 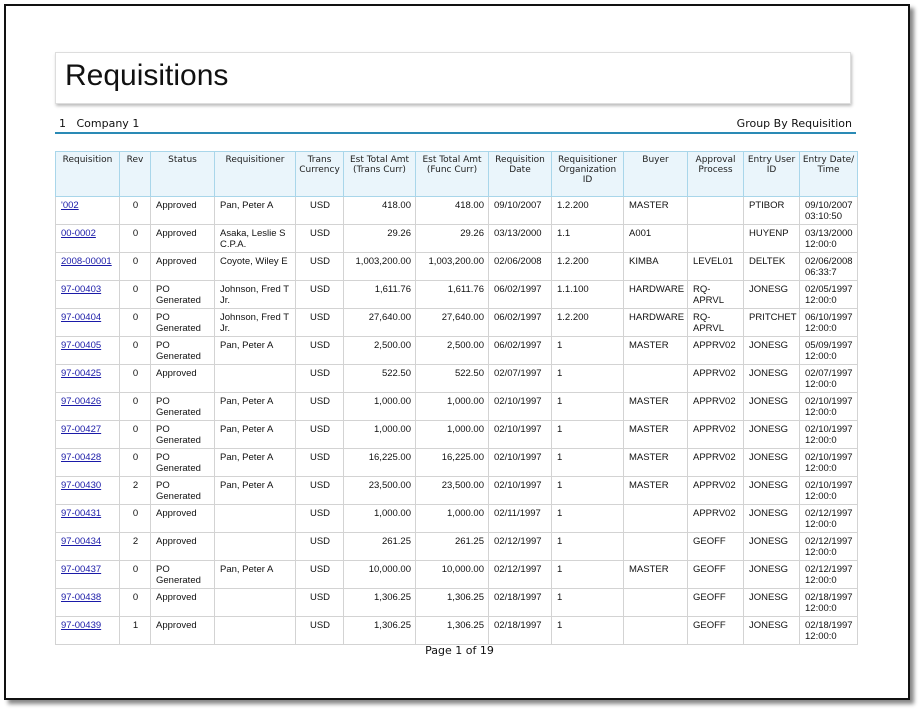 I want to click on requisition-link: 97-00425, so click(x=81, y=373).